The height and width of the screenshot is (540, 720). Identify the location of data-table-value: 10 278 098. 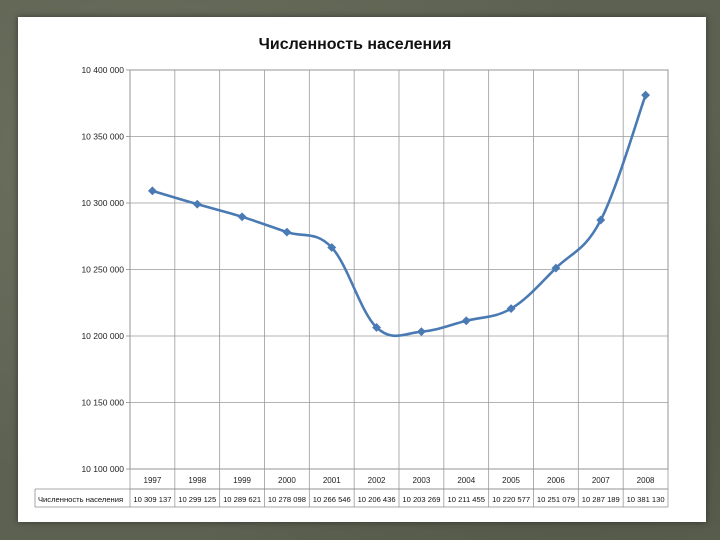
(287, 499).